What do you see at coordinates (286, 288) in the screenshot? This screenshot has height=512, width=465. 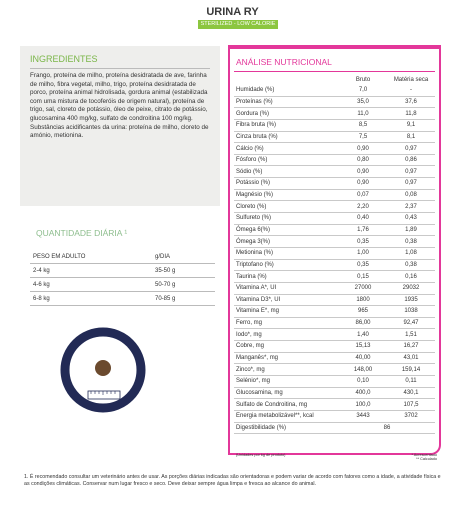 I see `cell: Vitamina A*, UI` at bounding box center [286, 288].